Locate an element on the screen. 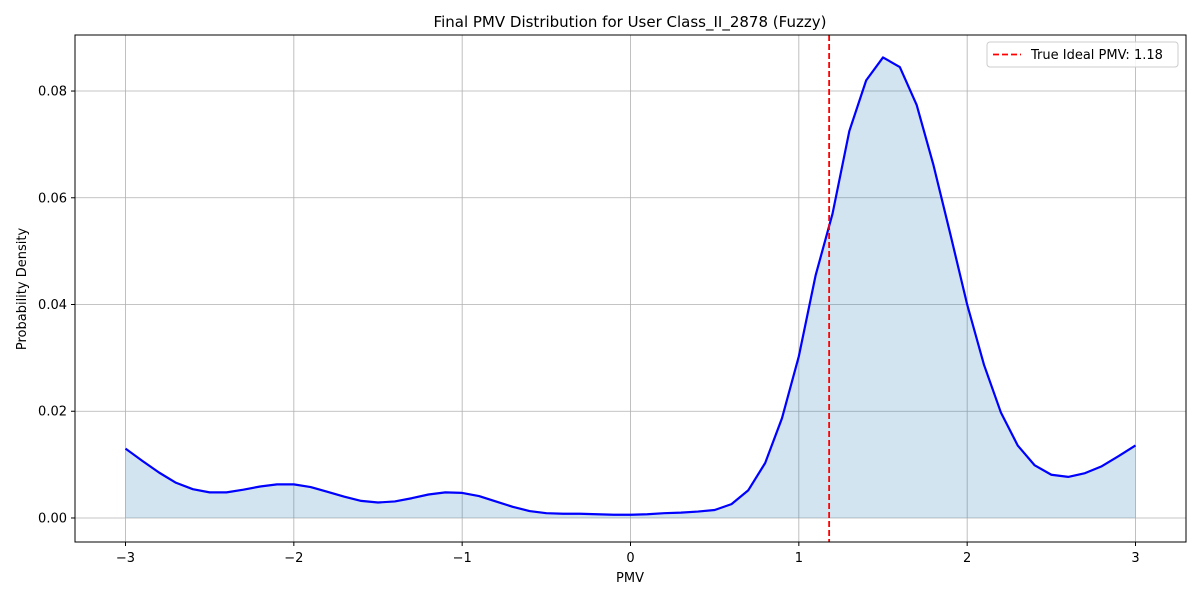  y-tick-label: 0.08 is located at coordinates (52, 92).